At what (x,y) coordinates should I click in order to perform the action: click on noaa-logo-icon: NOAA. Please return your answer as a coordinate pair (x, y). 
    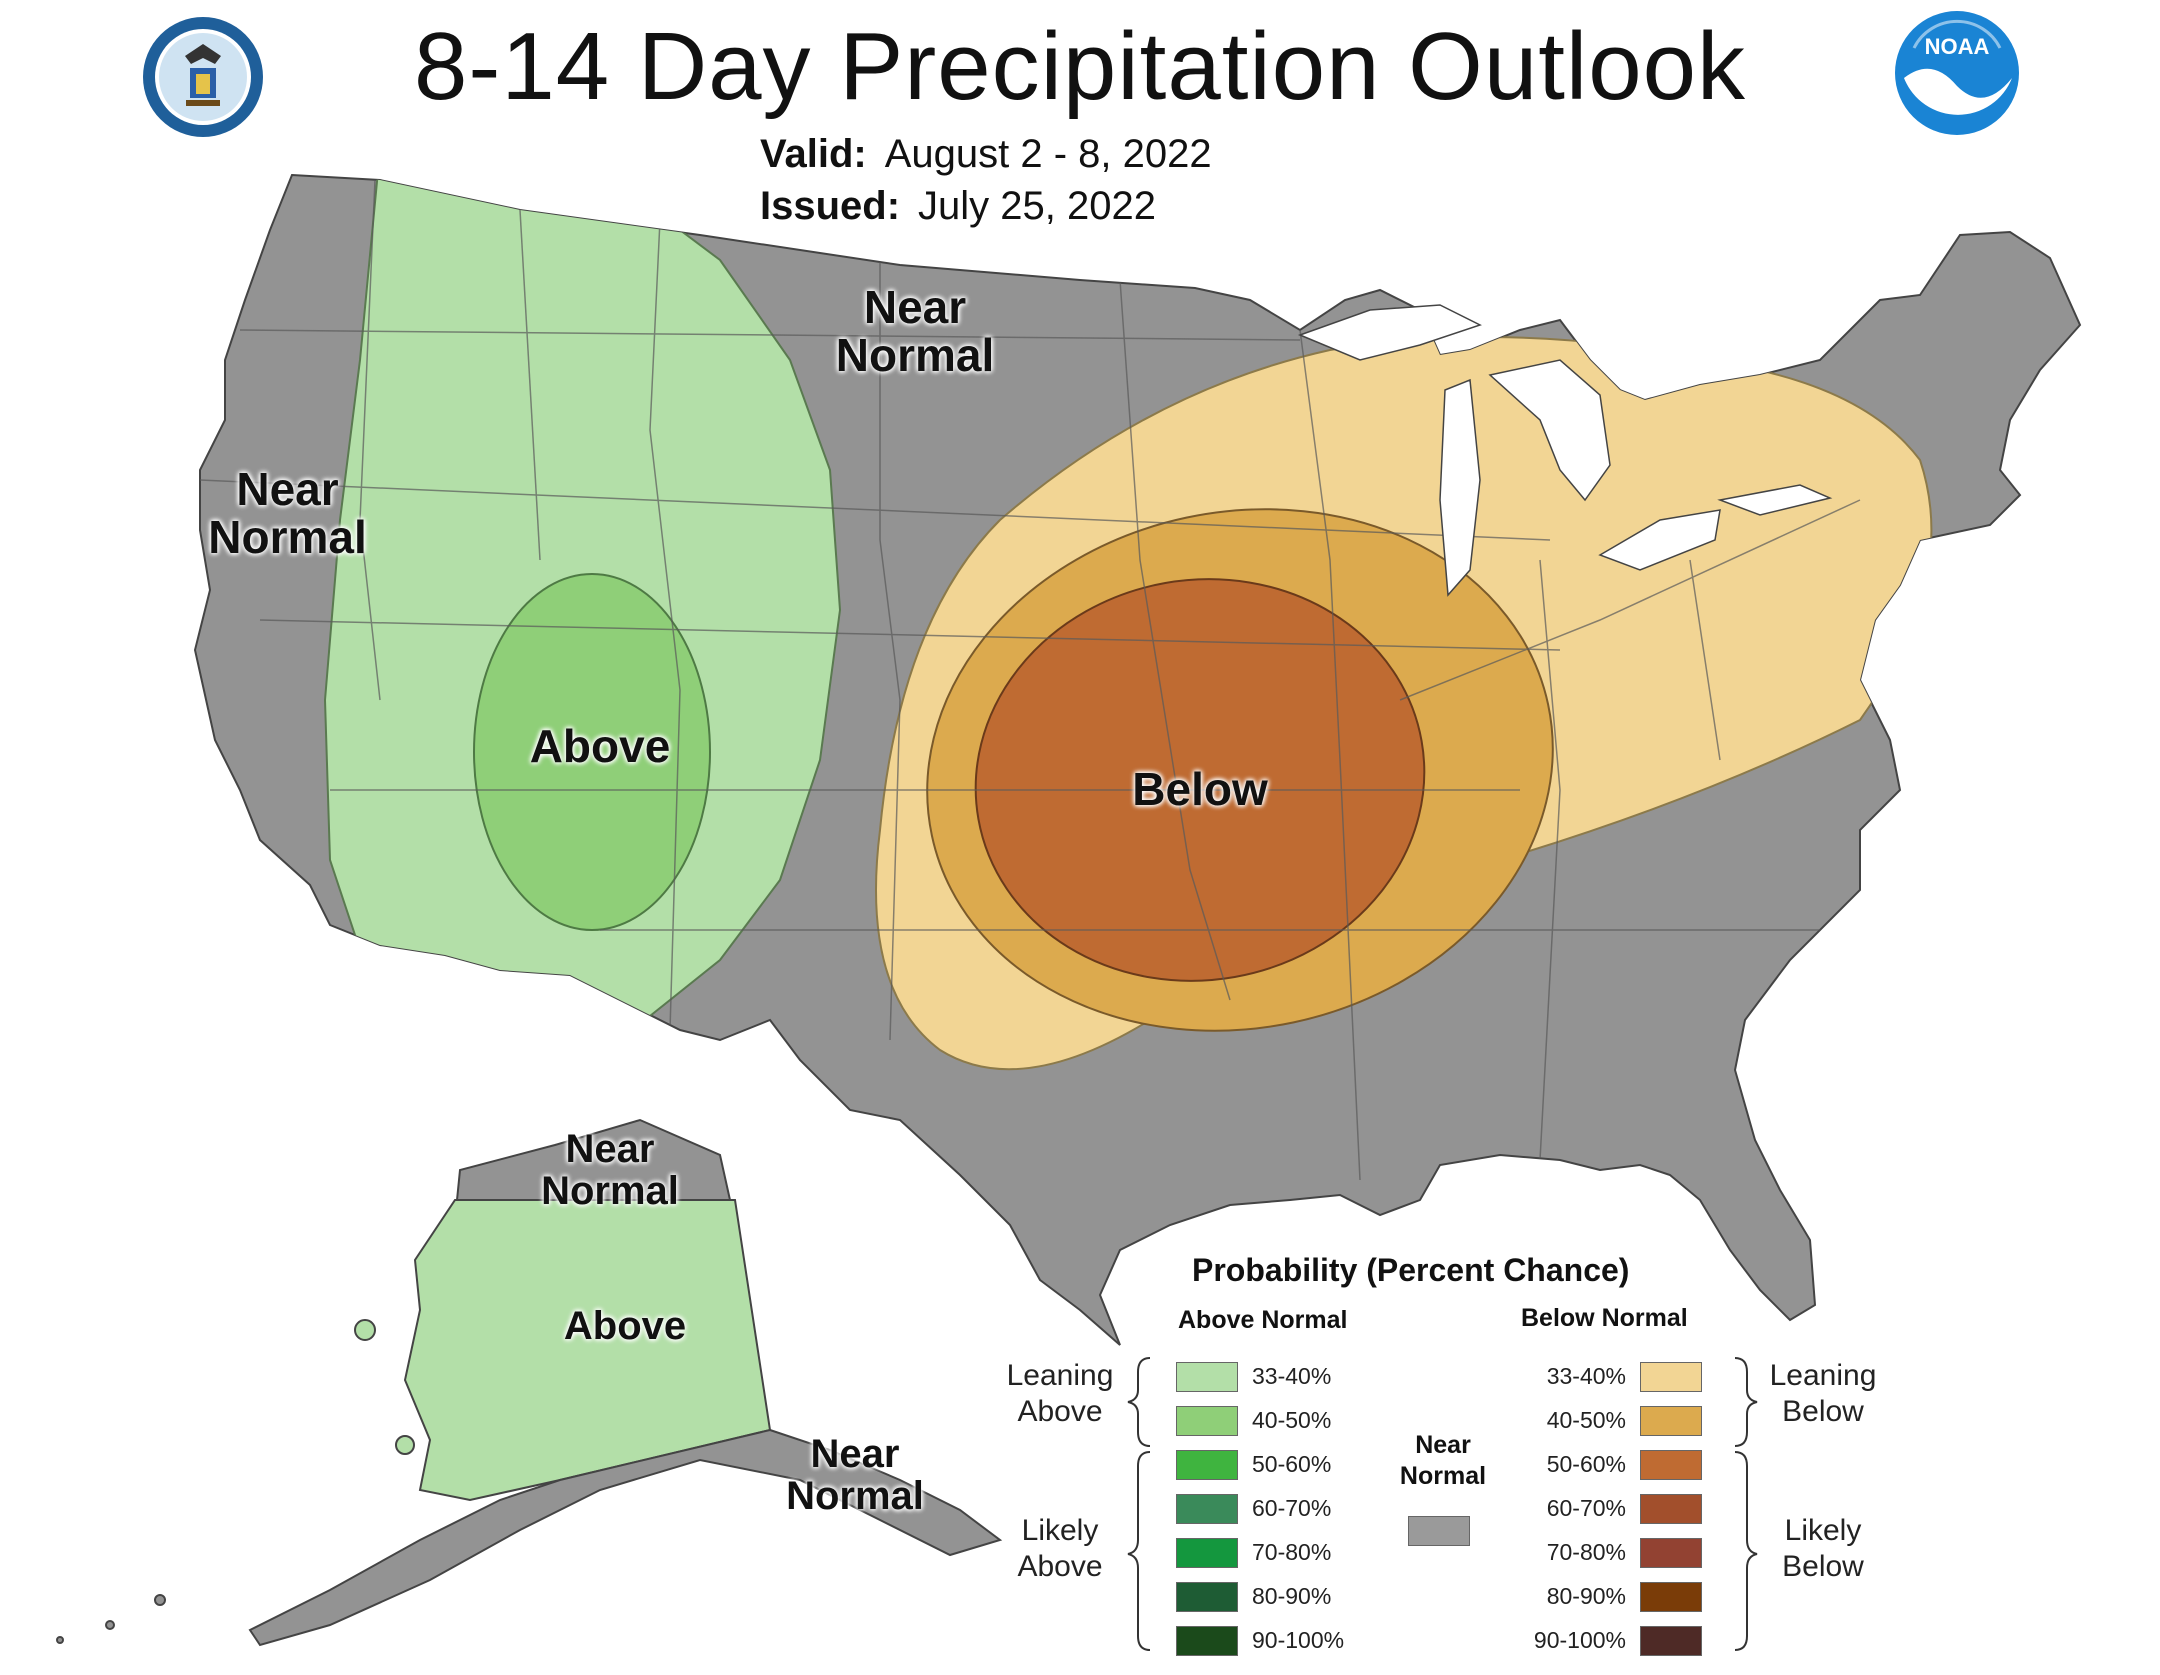
    Looking at the image, I should click on (1957, 73).